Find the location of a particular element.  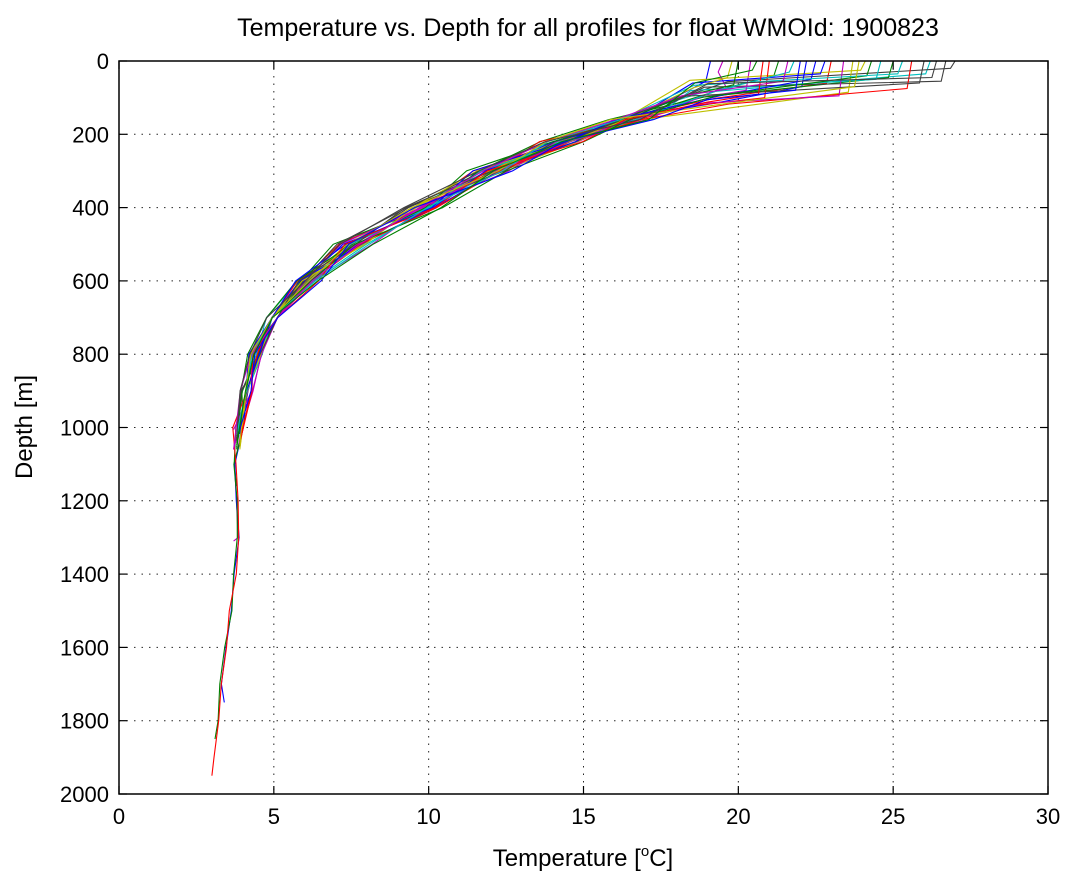

y-tick-label: 1200 is located at coordinates (84, 501).